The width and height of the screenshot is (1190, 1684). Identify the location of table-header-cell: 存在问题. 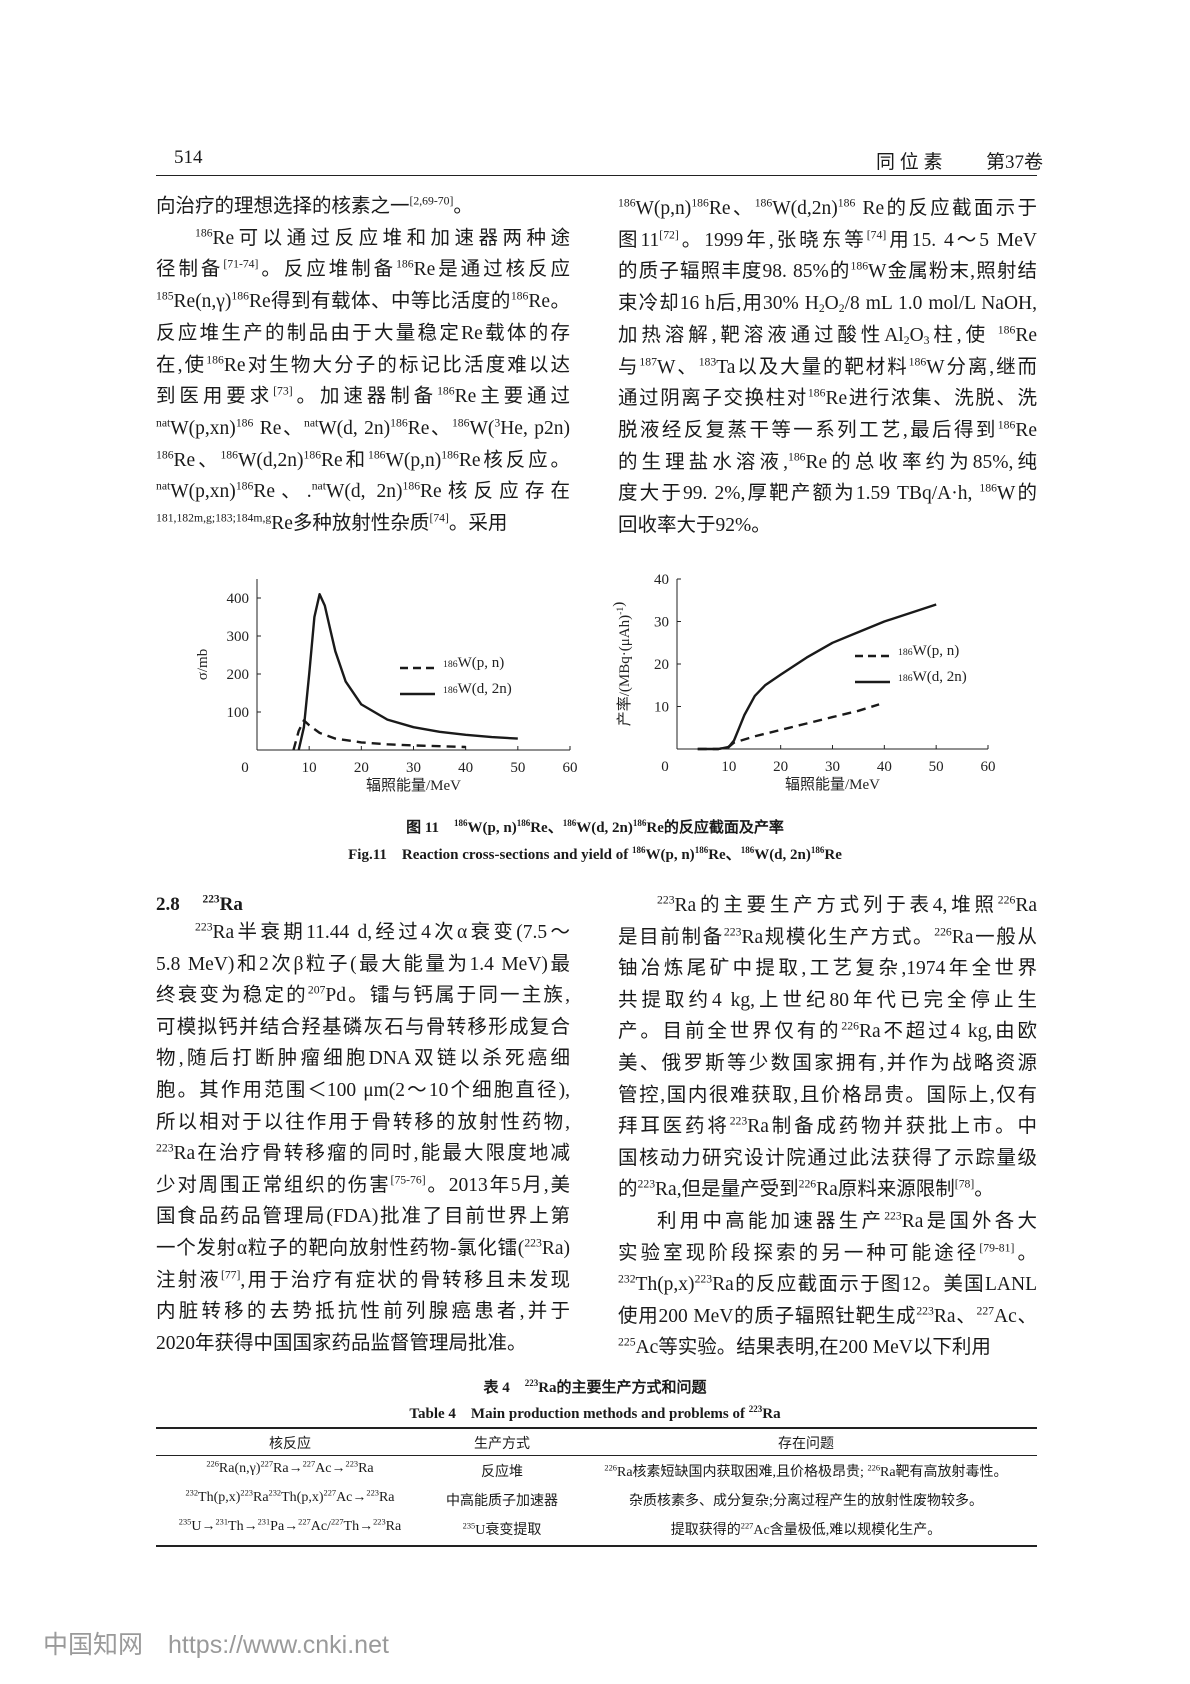
(806, 1444).